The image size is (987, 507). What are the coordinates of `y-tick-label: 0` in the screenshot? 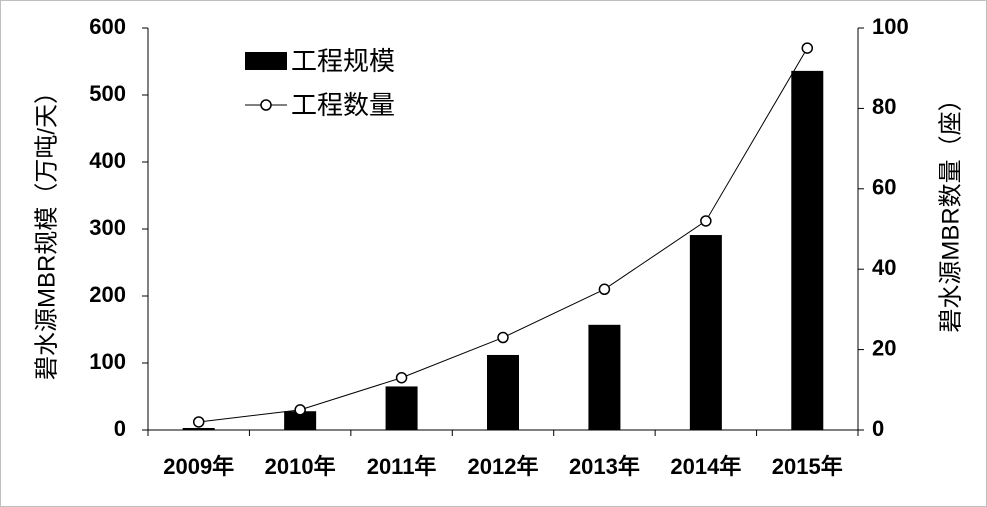 It's located at (120, 428).